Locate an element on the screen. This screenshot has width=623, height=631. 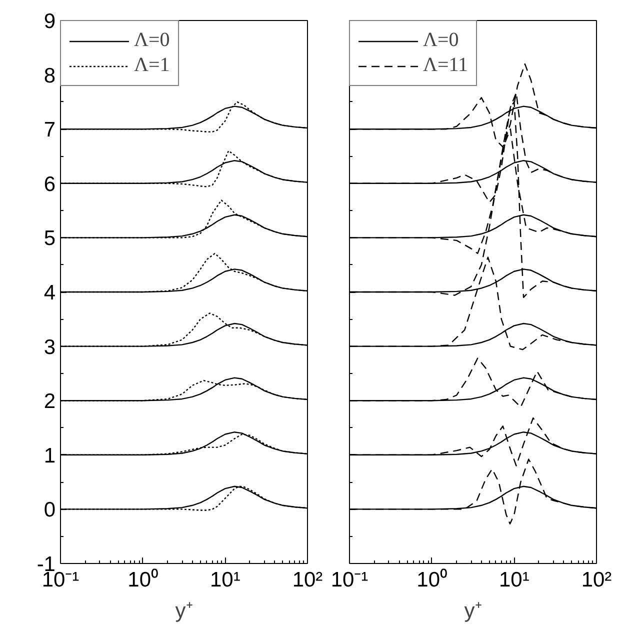
y-tick-label: 6 is located at coordinates (50, 184).